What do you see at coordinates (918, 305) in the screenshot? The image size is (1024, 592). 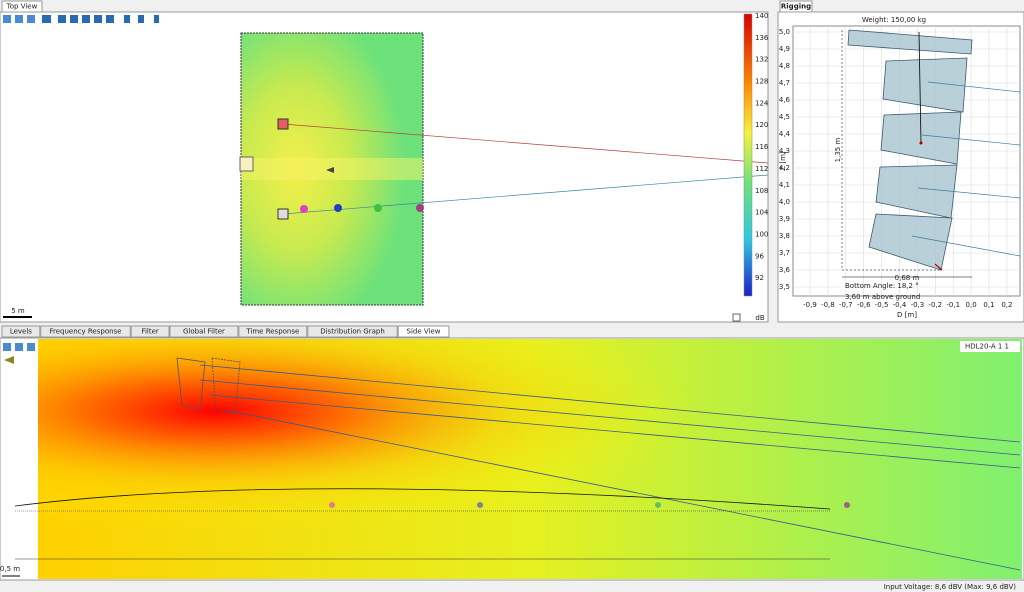 I see `d-tick-label: -0,3` at bounding box center [918, 305].